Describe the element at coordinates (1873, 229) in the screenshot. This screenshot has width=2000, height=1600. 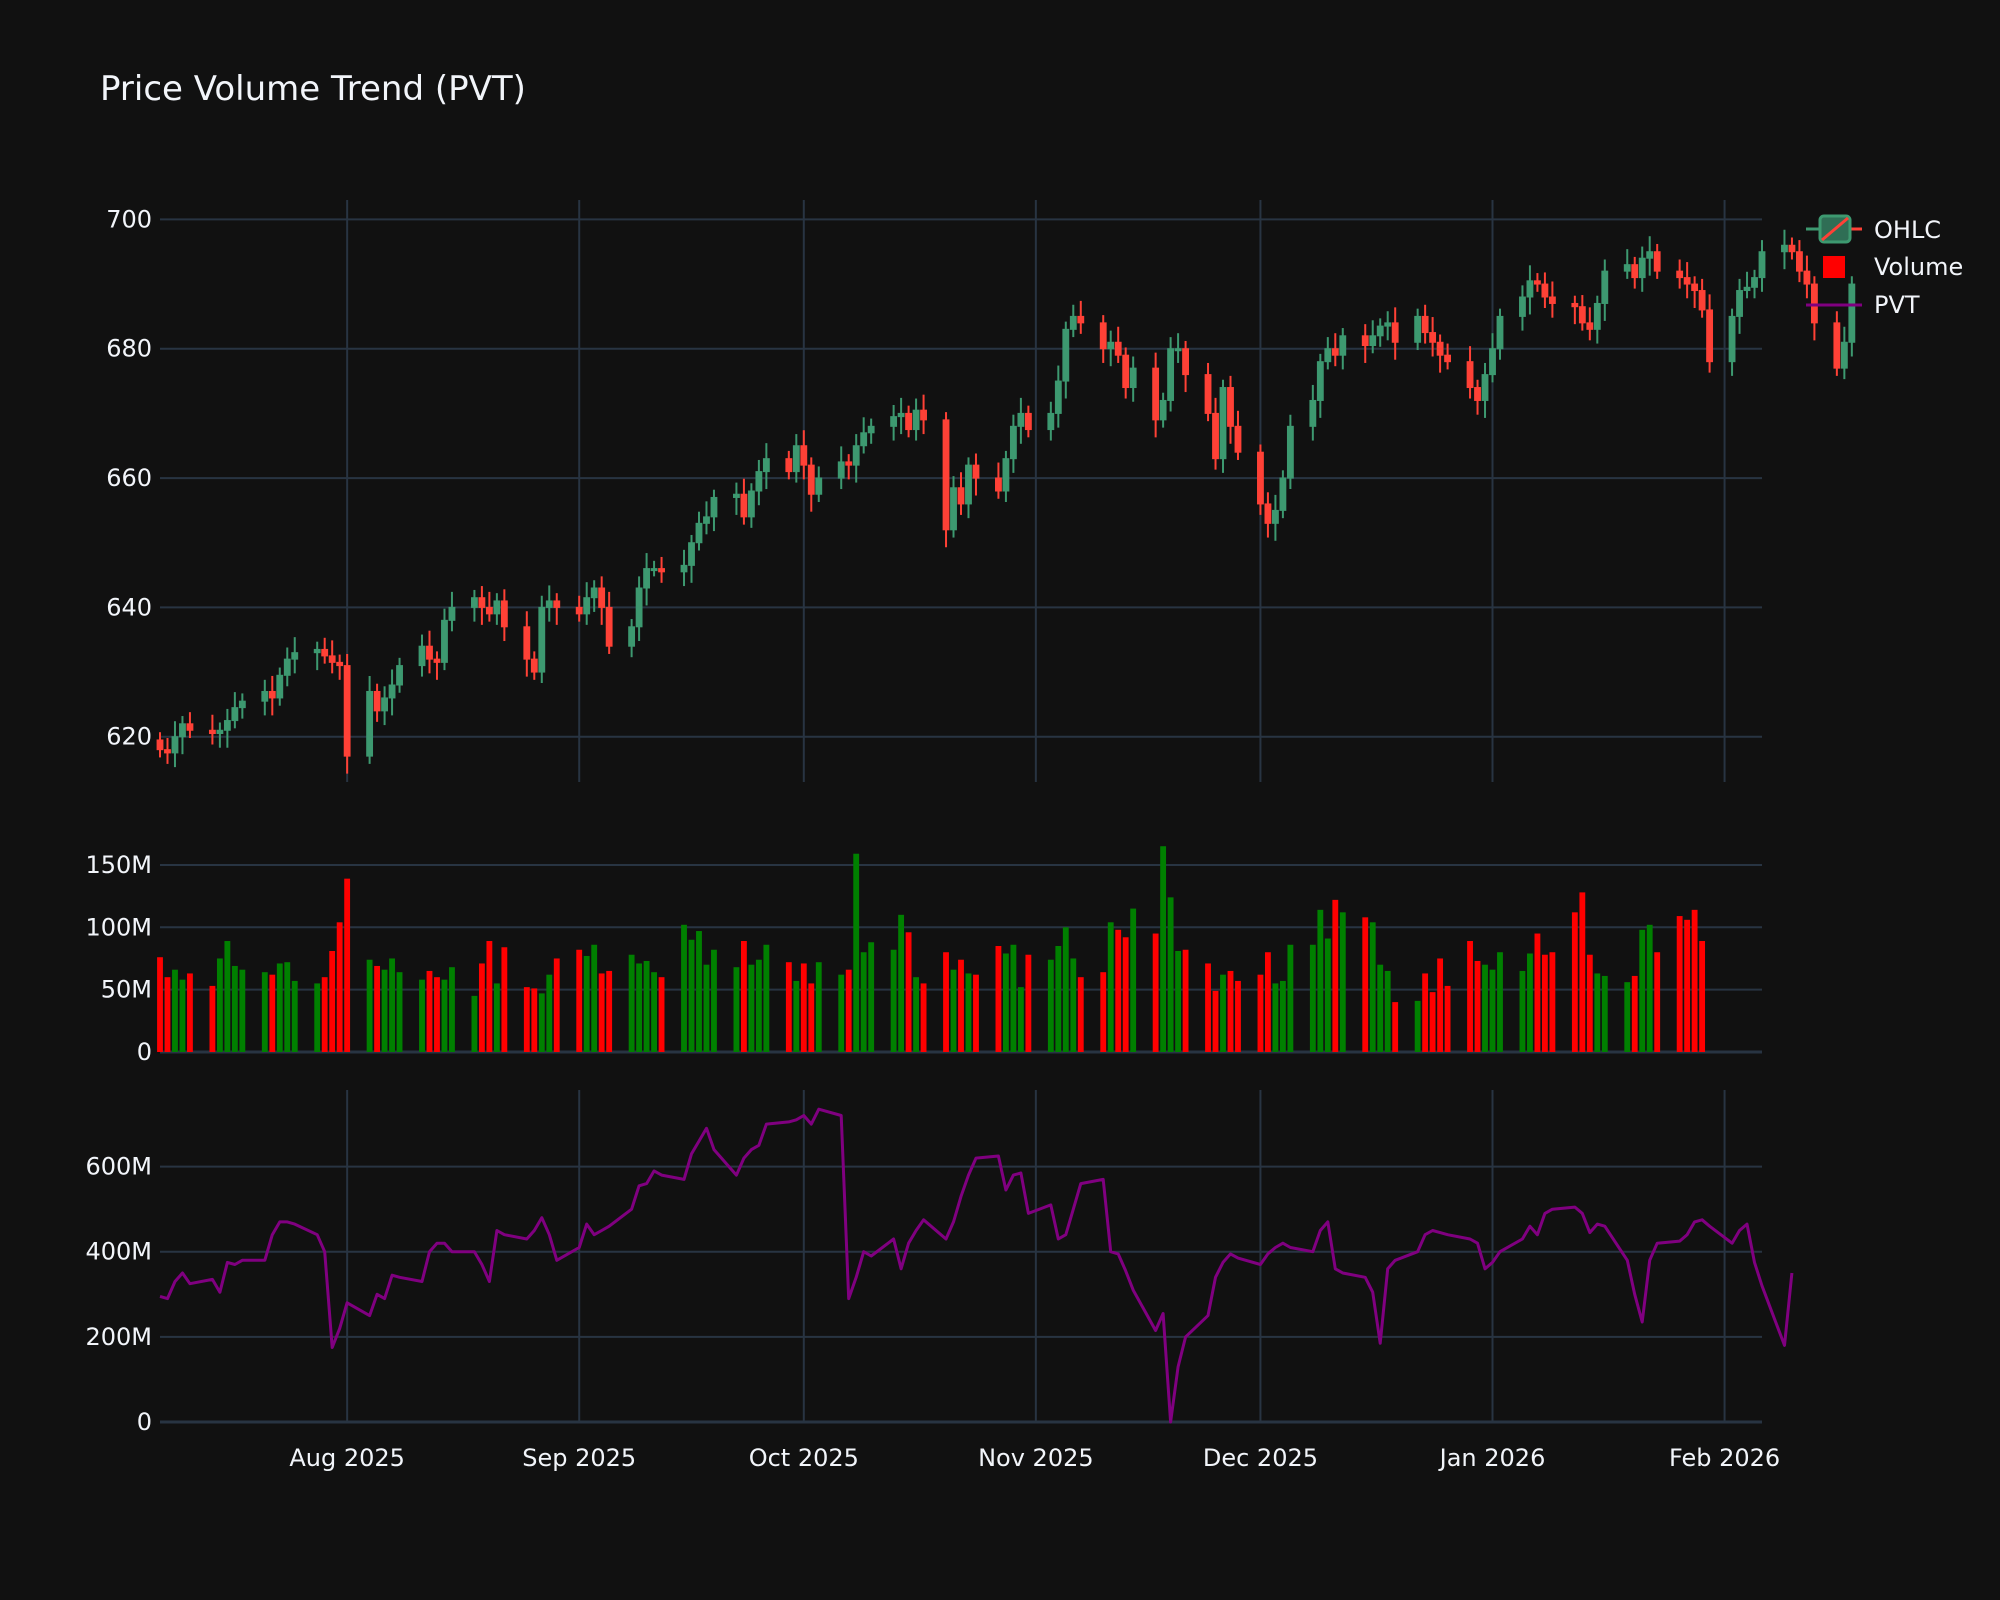
I see `legend-item-ohlc: OHLC` at that location.